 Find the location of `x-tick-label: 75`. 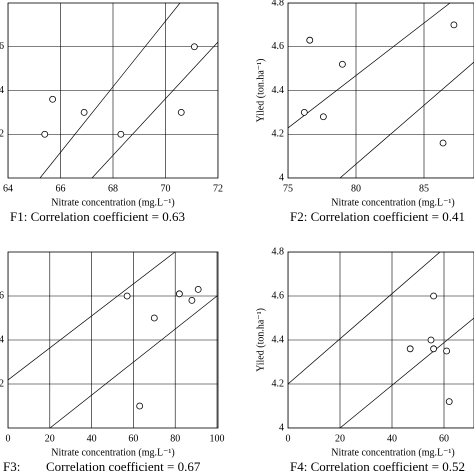

x-tick-label: 75 is located at coordinates (288, 188).